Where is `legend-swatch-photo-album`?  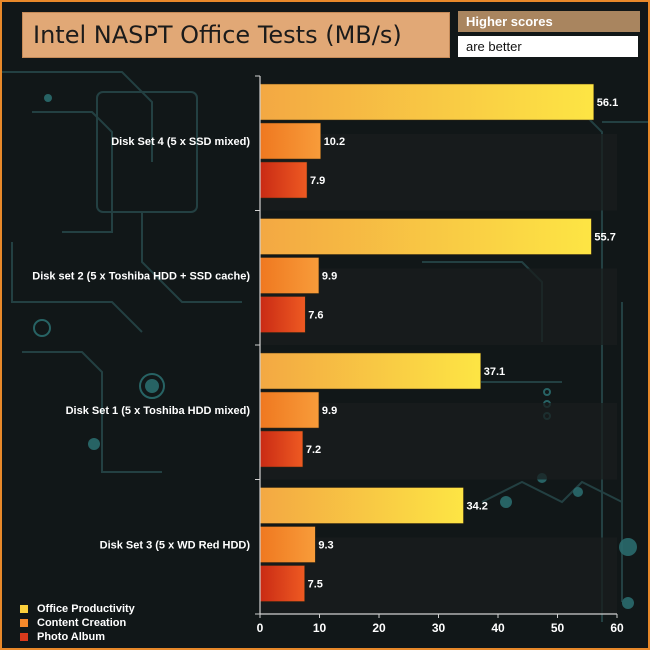
legend-swatch-photo-album is located at coordinates (24, 637).